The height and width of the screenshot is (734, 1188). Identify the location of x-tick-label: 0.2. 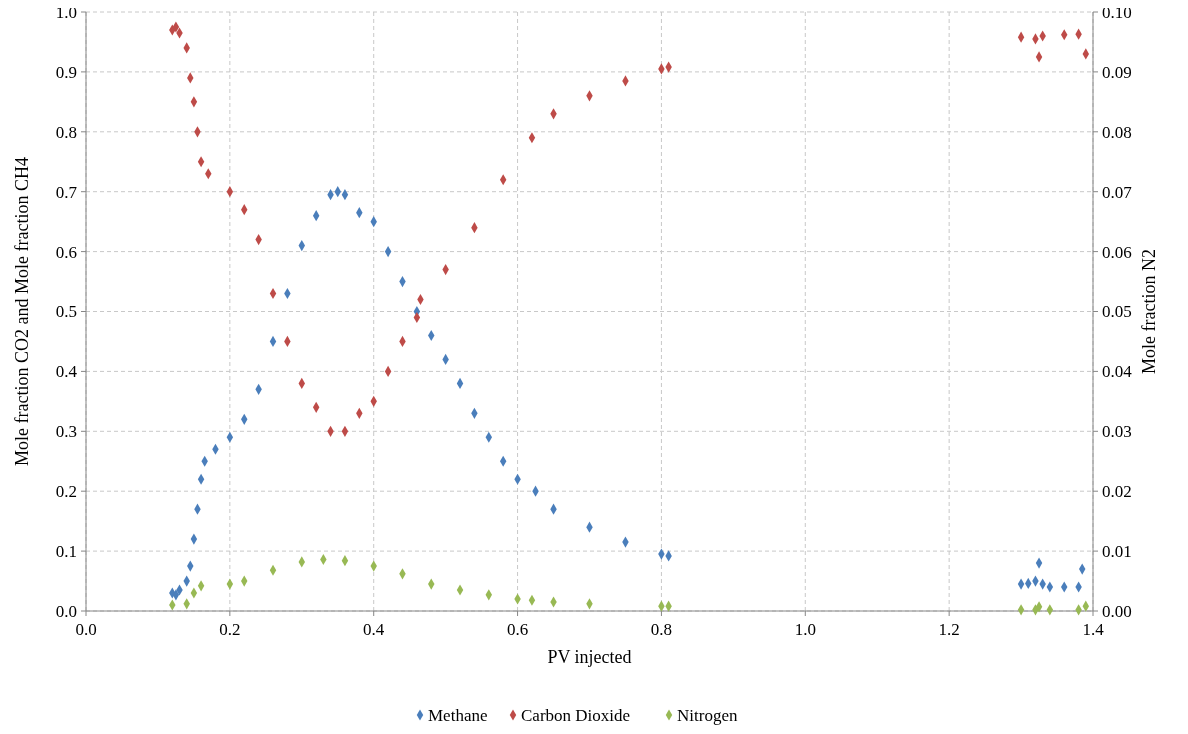
(230, 629).